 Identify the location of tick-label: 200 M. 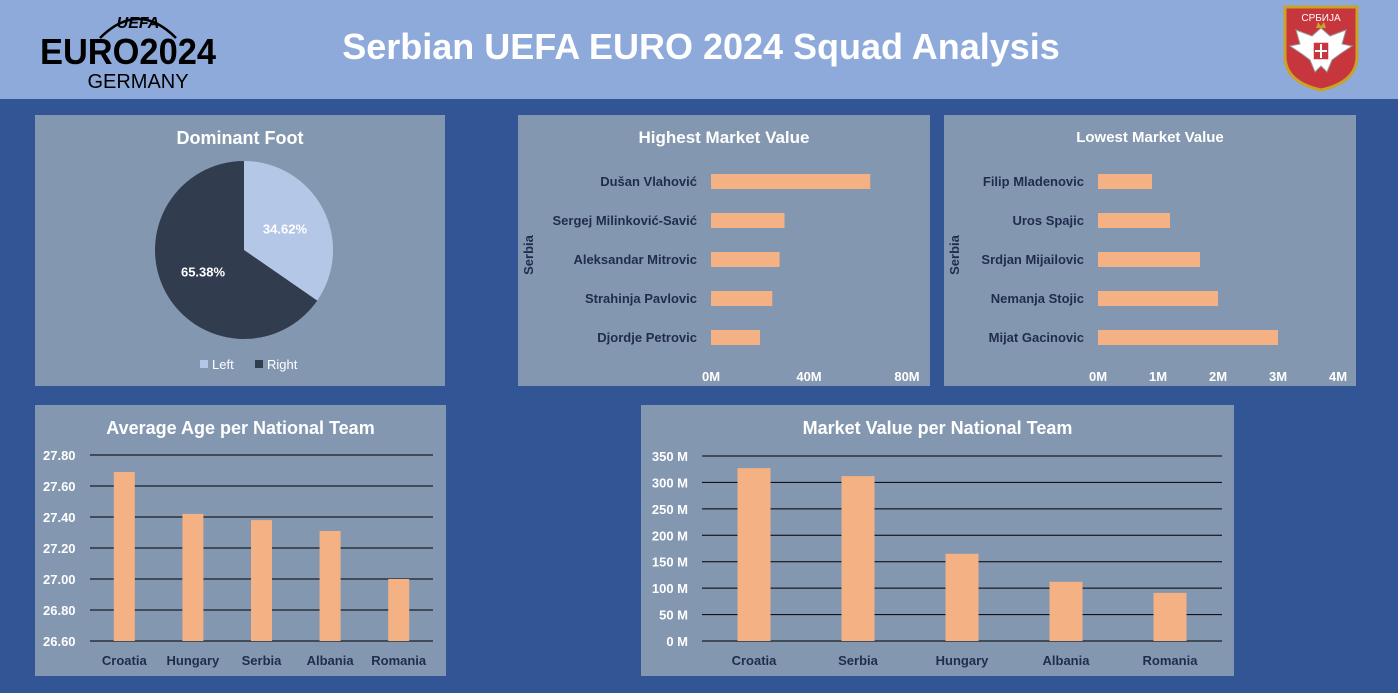
(670, 535).